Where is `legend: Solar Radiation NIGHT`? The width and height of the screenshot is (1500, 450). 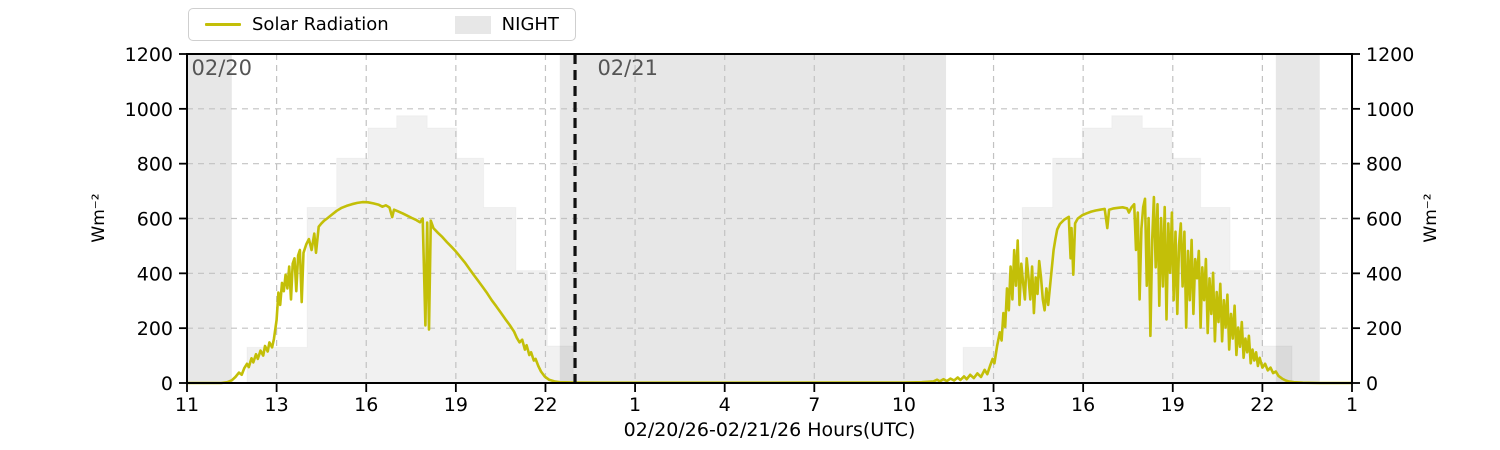
legend: Solar Radiation NIGHT is located at coordinates (382, 24).